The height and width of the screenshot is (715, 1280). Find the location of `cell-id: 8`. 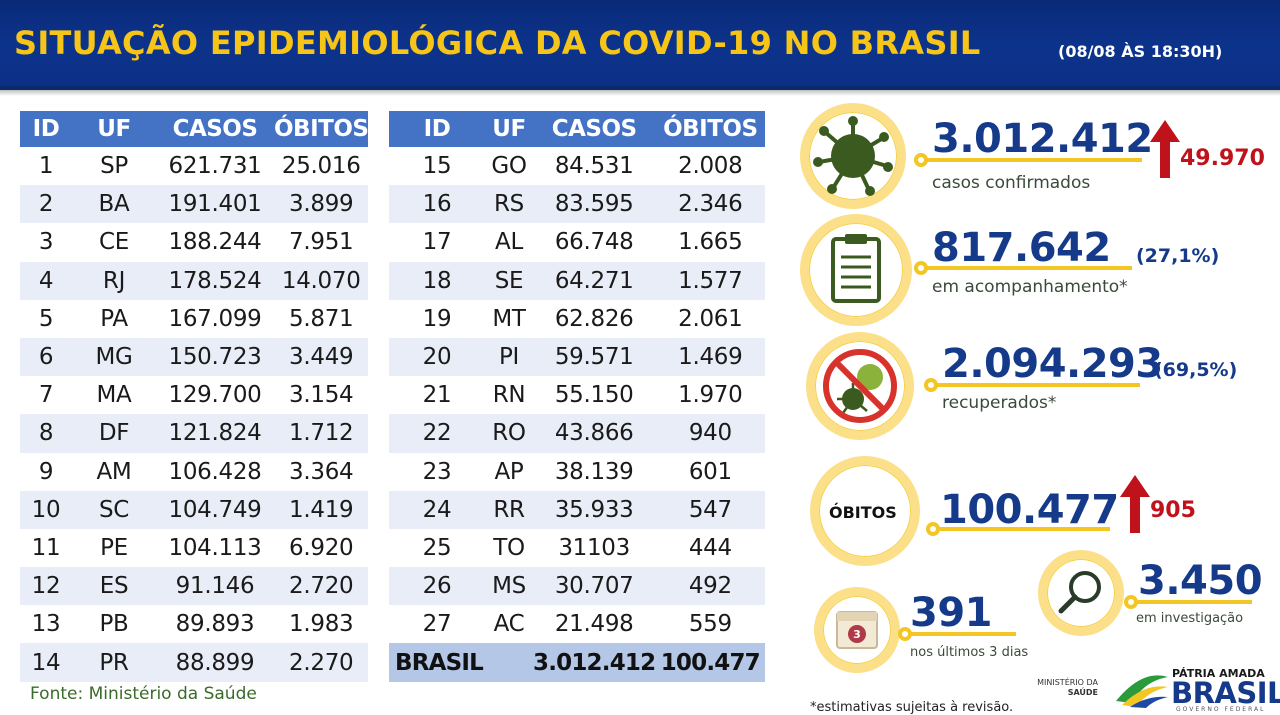

cell-id: 8 is located at coordinates (46, 433).